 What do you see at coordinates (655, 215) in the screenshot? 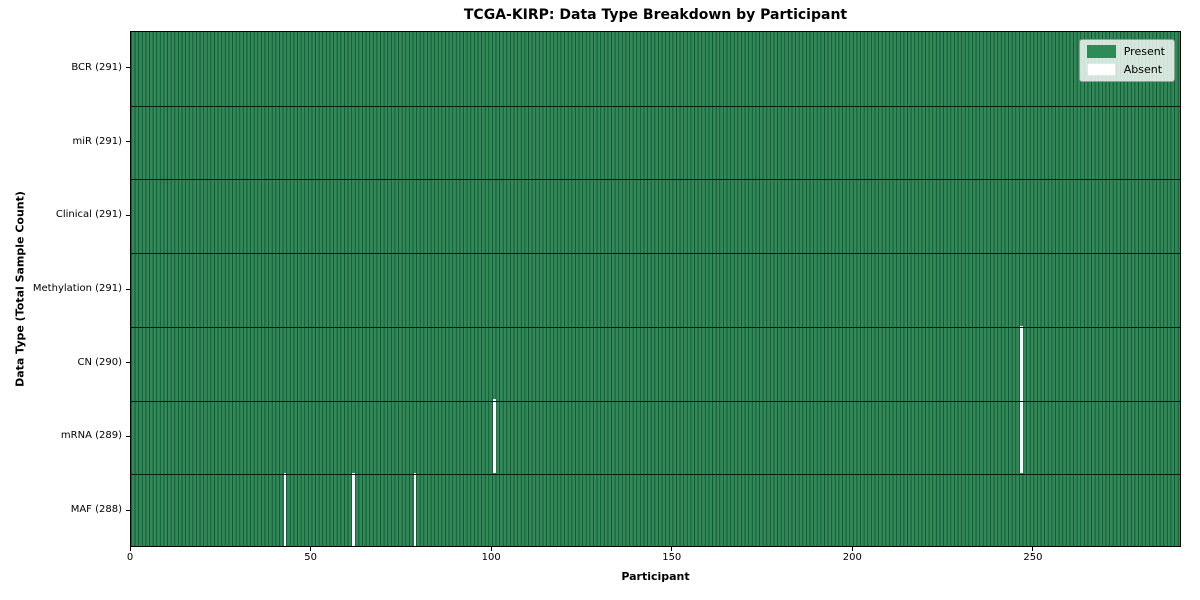
I see `heatmap-row-clinical` at bounding box center [655, 215].